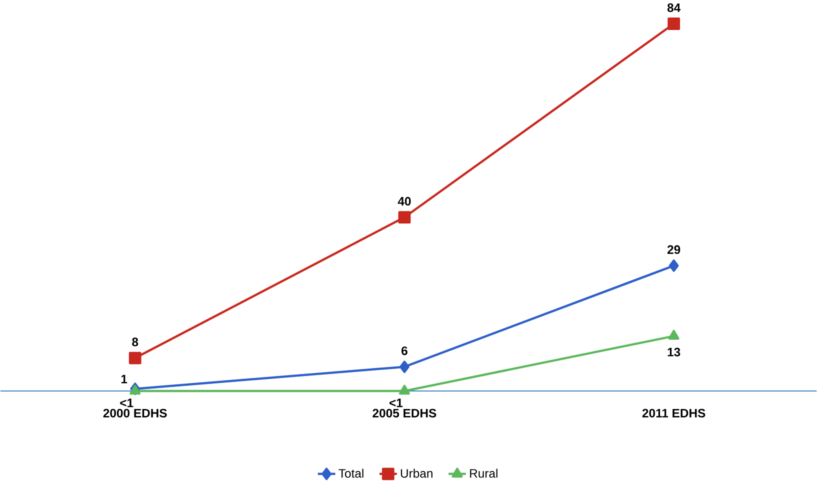 Image resolution: width=817 pixels, height=483 pixels. I want to click on data-label: 84, so click(674, 7).